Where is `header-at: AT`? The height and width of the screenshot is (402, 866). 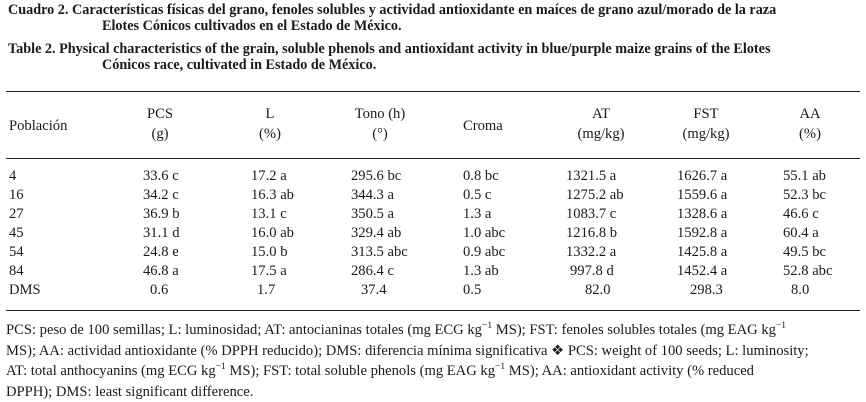
header-at: AT is located at coordinates (601, 114).